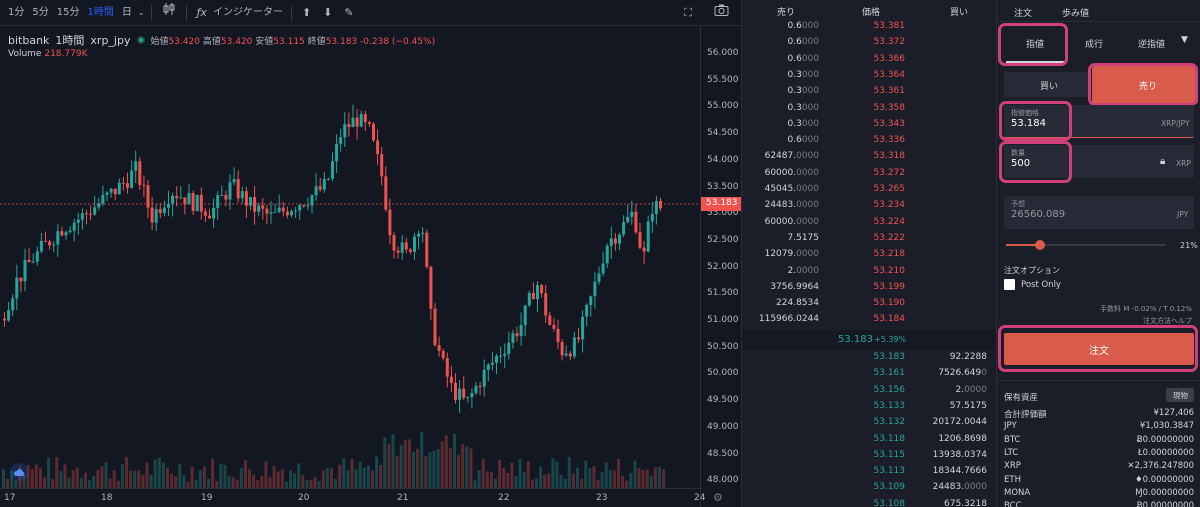 This screenshot has height=507, width=1200. Describe the element at coordinates (869, 391) in the screenshot. I see `bid-row: 53.156 2.0000` at that location.